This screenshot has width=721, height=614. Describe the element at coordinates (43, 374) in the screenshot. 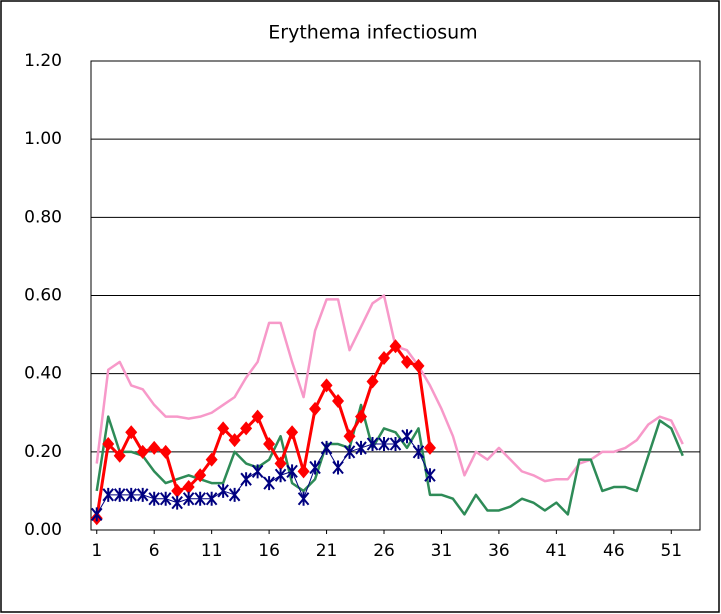

I see `y-tick-label: 0.40` at that location.